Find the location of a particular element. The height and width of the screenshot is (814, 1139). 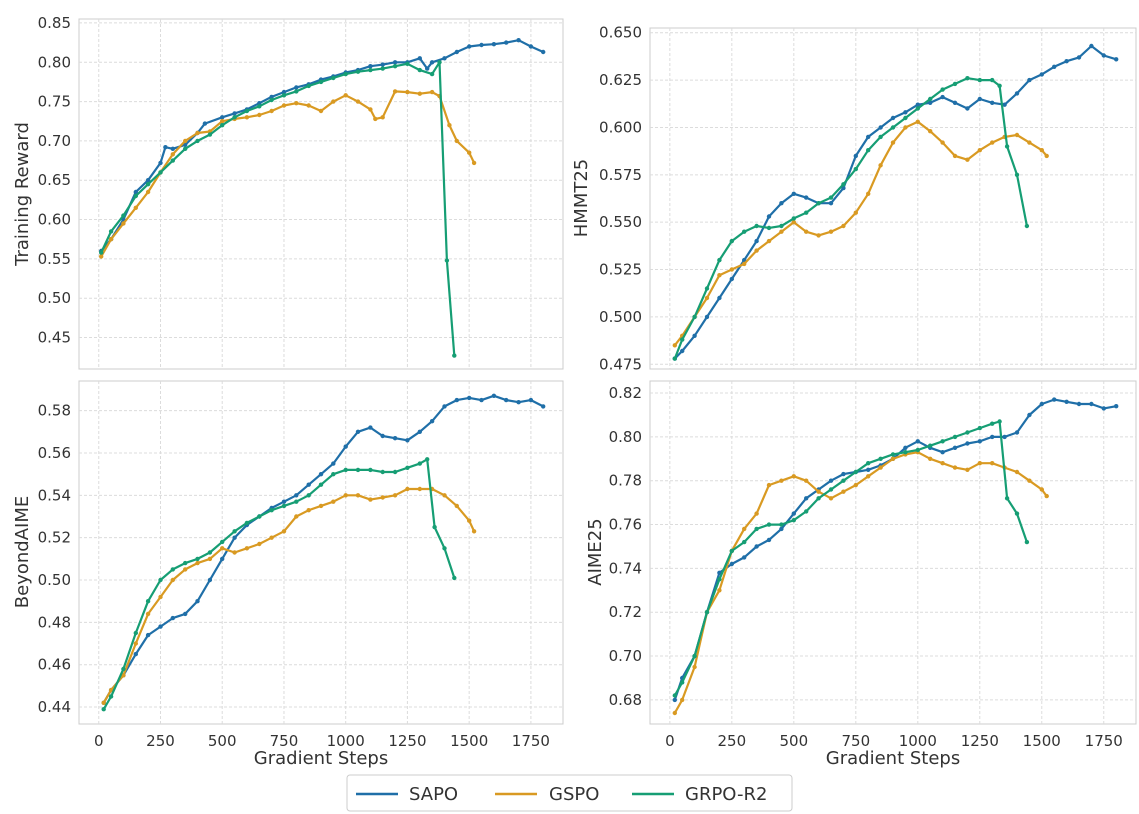

x-tick-label: 250 is located at coordinates (160, 741).